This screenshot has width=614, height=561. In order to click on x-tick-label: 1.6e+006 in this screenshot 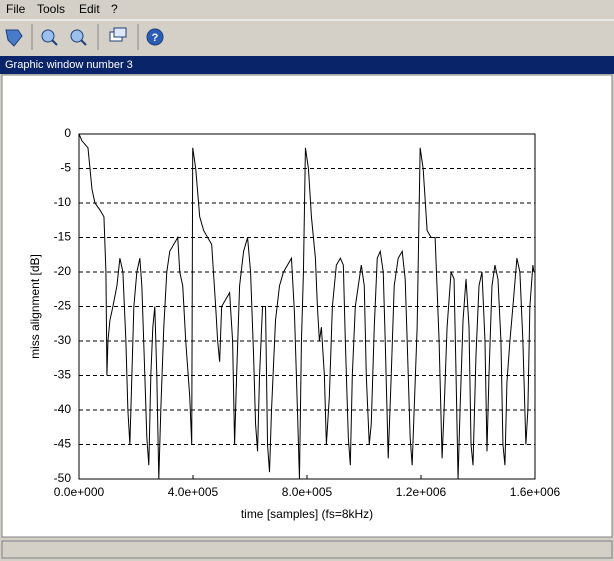, I will do `click(535, 492)`.